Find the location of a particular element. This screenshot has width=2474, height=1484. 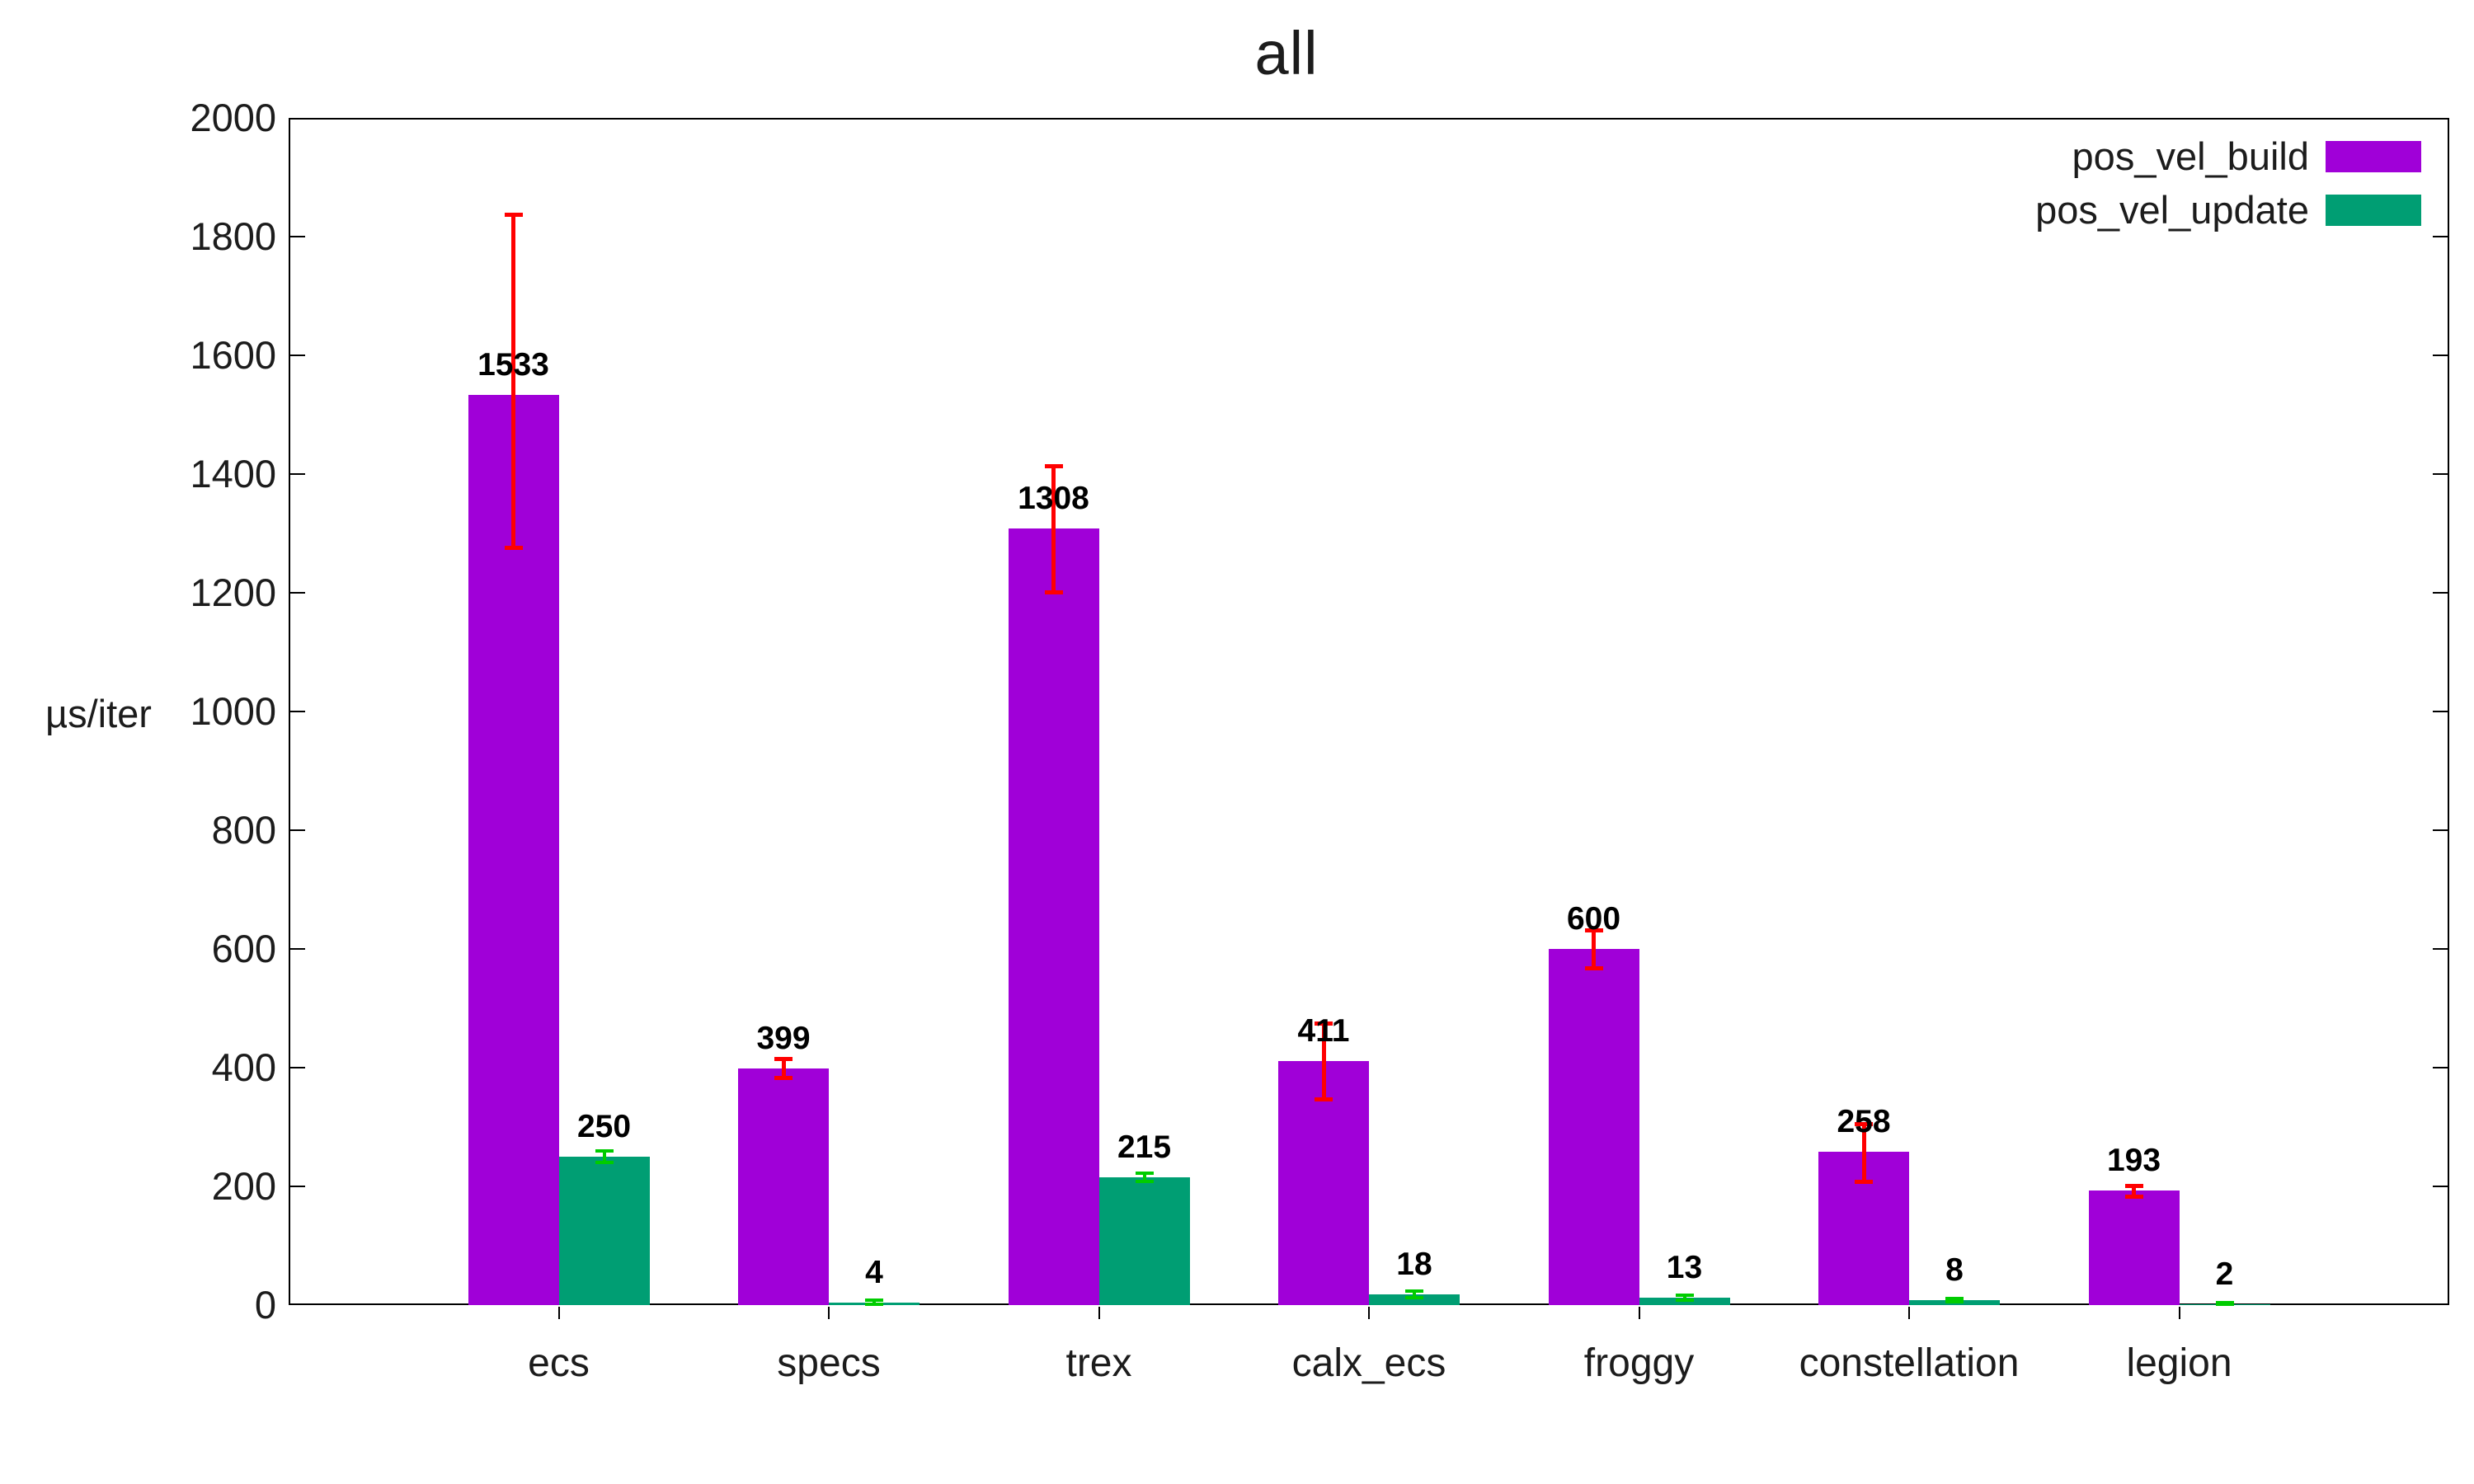

error-bar-pos_vel_build-froggy is located at coordinates (1594, 949).